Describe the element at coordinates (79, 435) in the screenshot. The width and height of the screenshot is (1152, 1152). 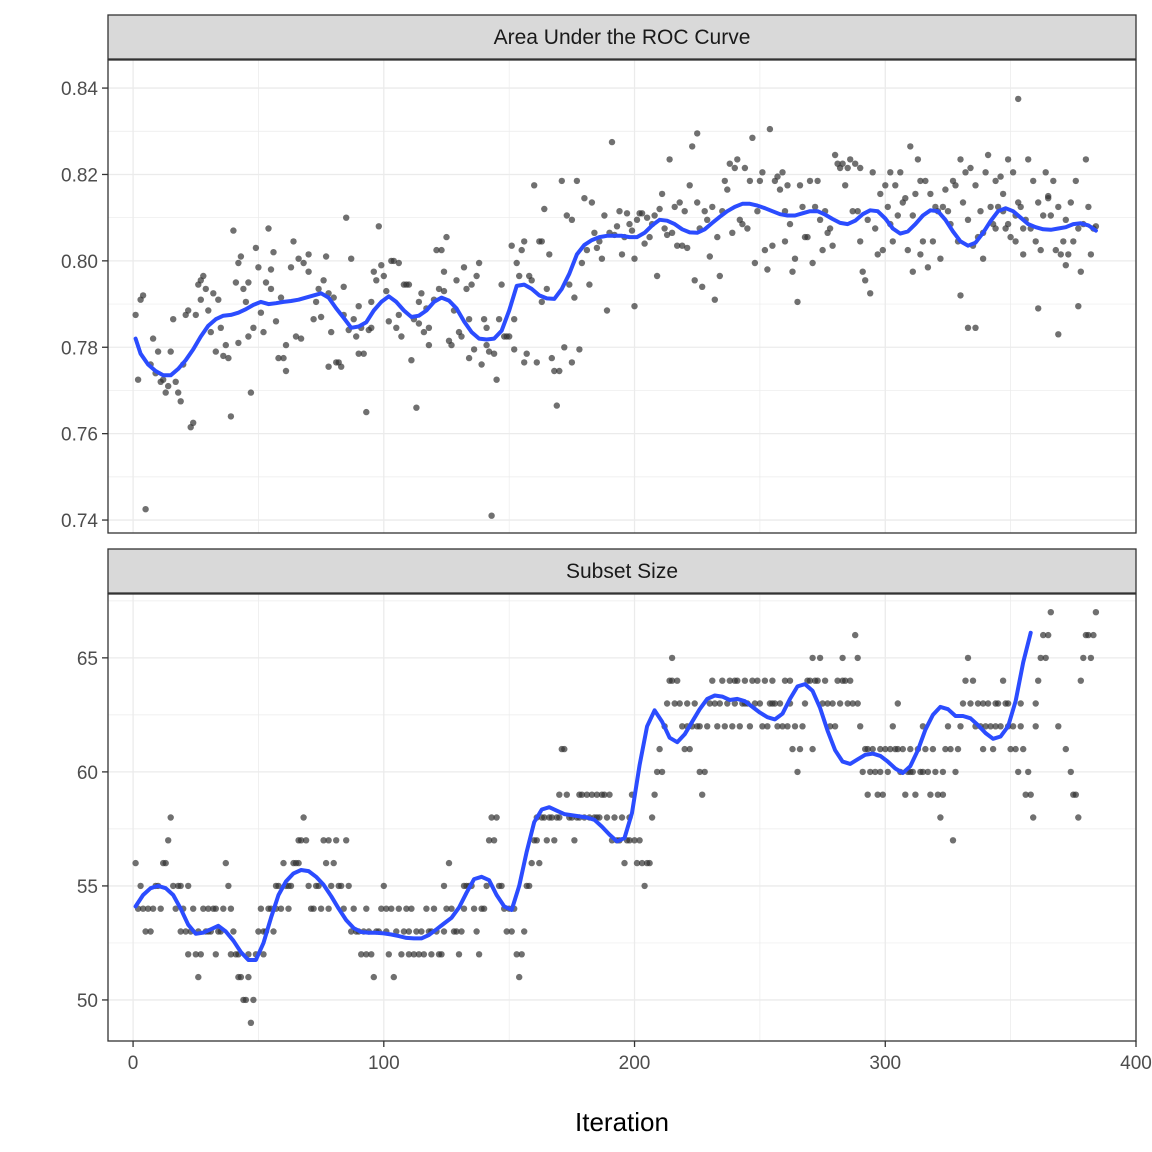
I see `y-tick-label: 0.76` at that location.